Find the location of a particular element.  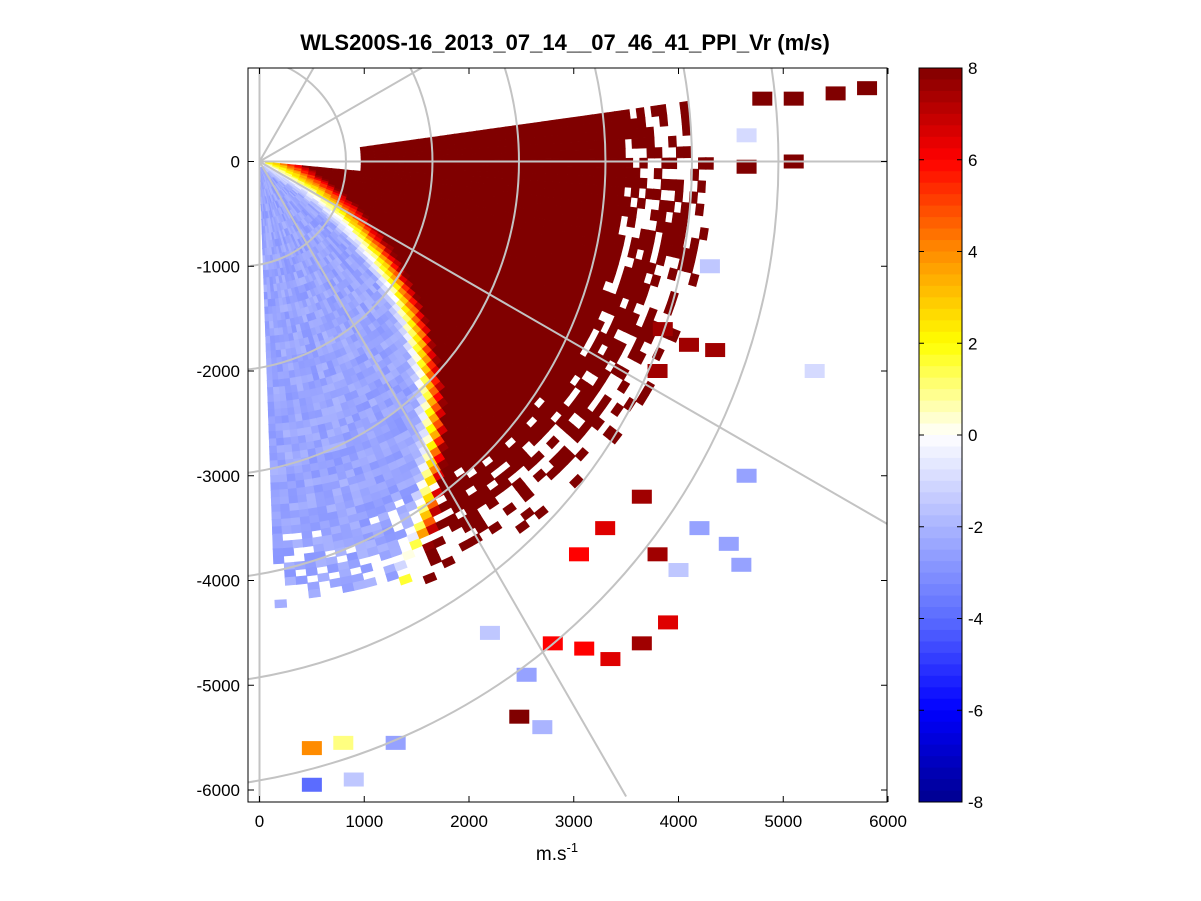

colorbar is located at coordinates (940, 435).